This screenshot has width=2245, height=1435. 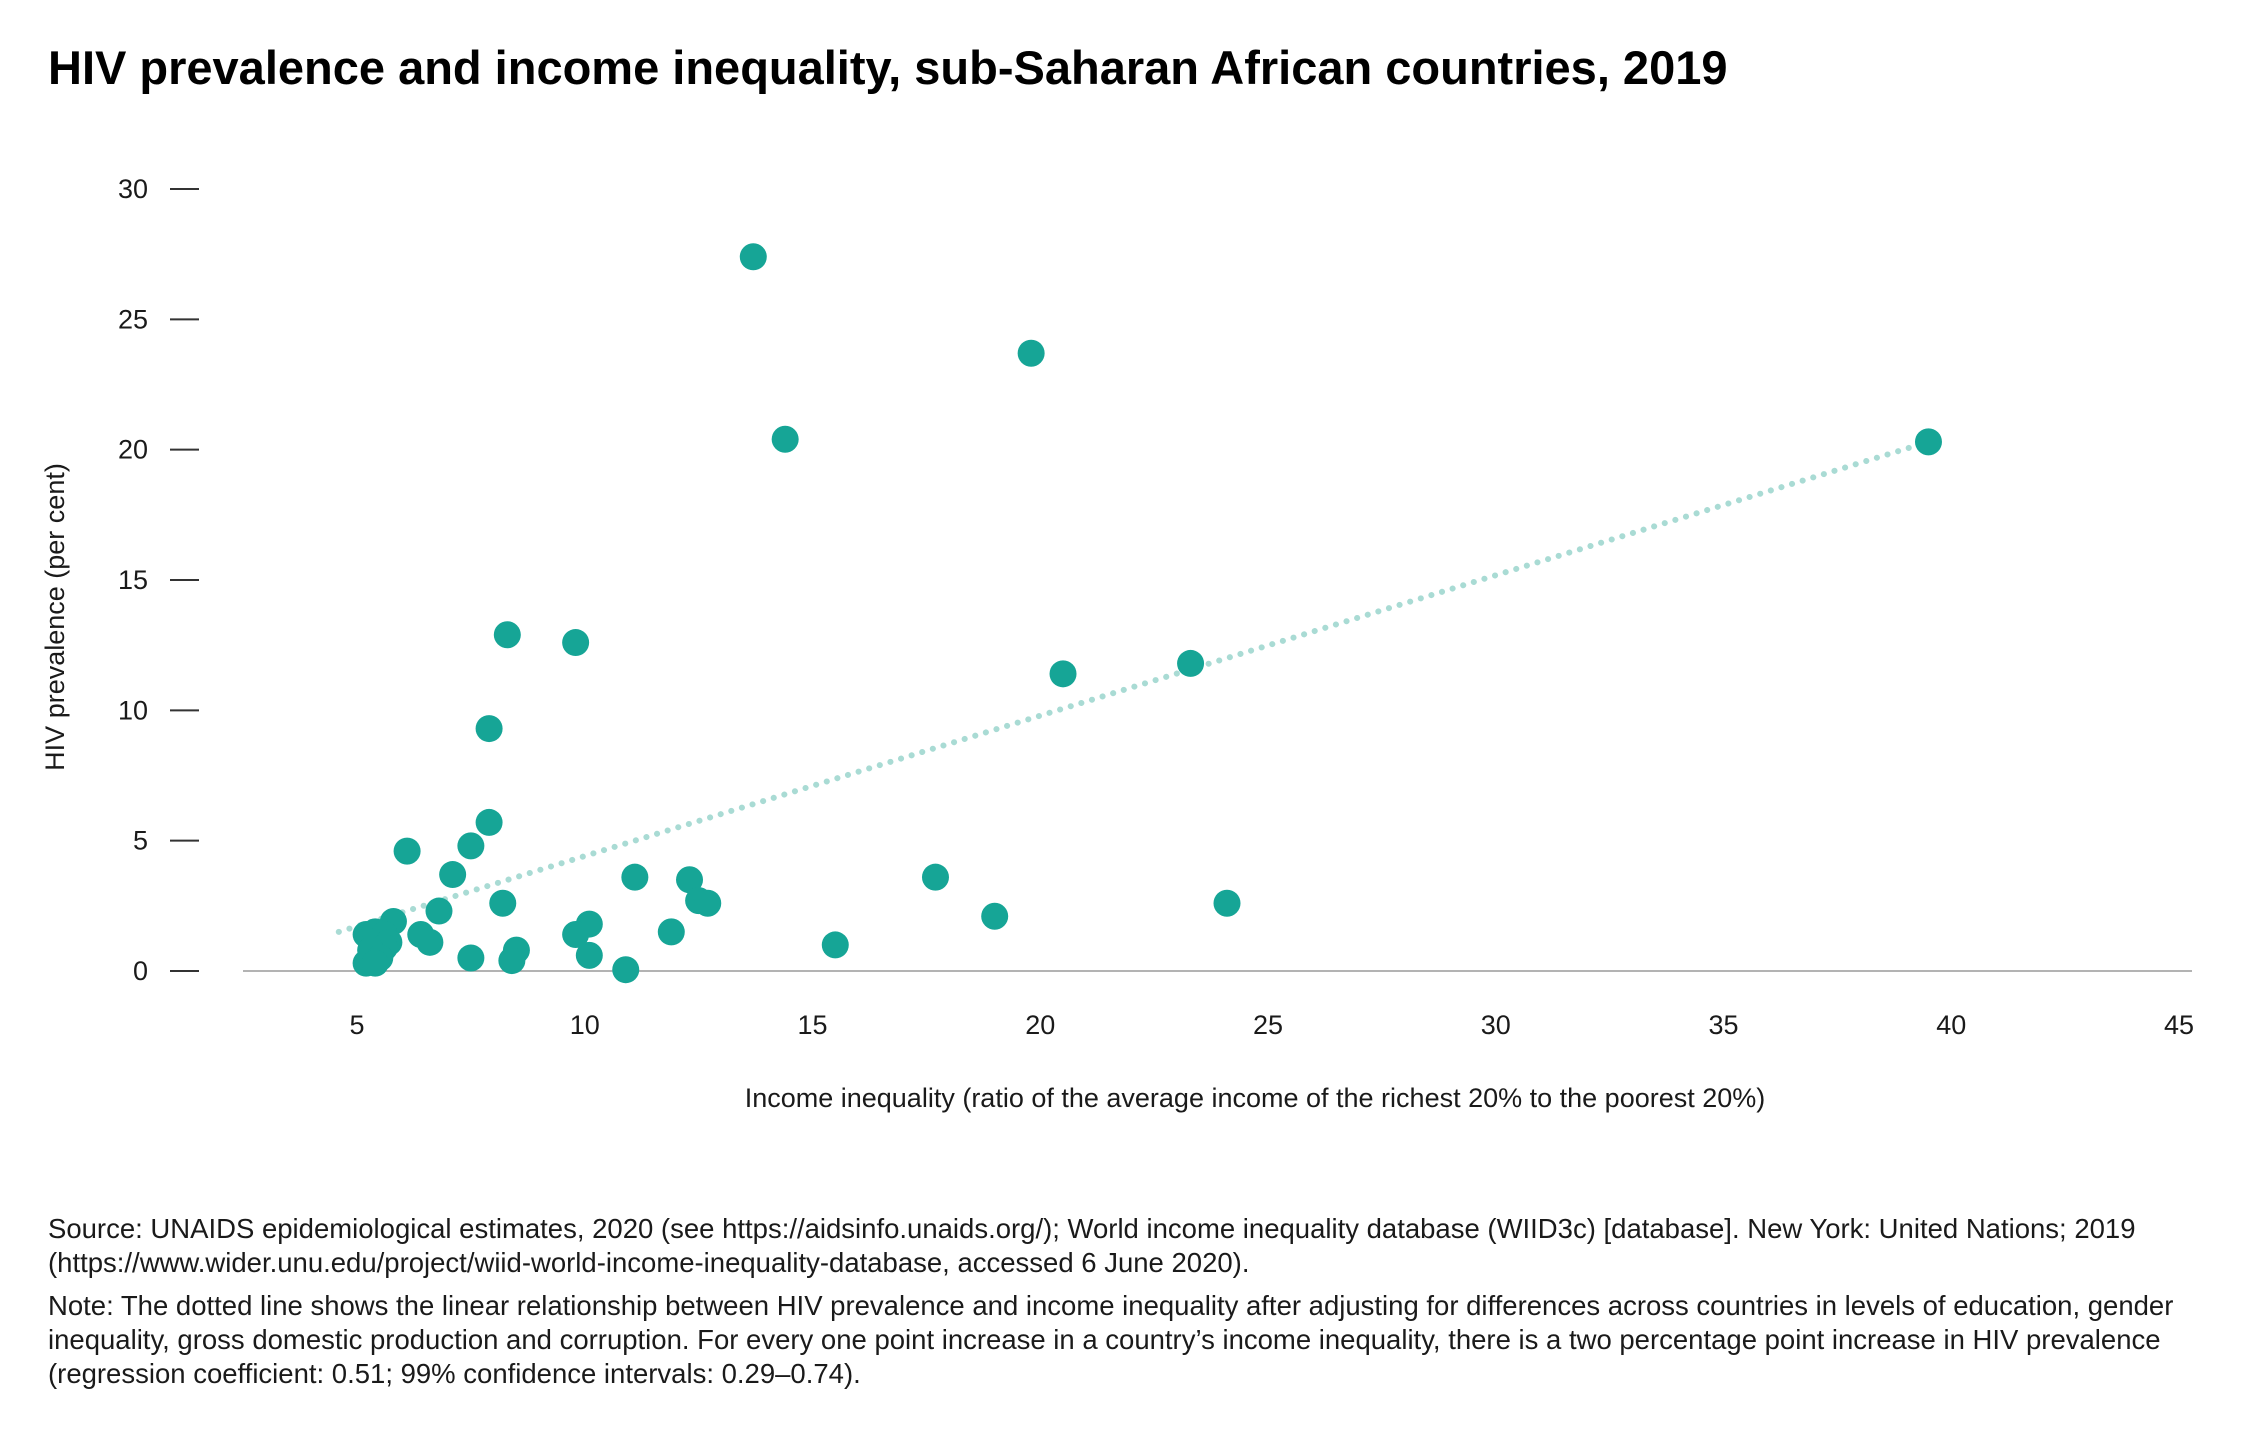 What do you see at coordinates (2179, 1025) in the screenshot?
I see `x-tick-label: 45` at bounding box center [2179, 1025].